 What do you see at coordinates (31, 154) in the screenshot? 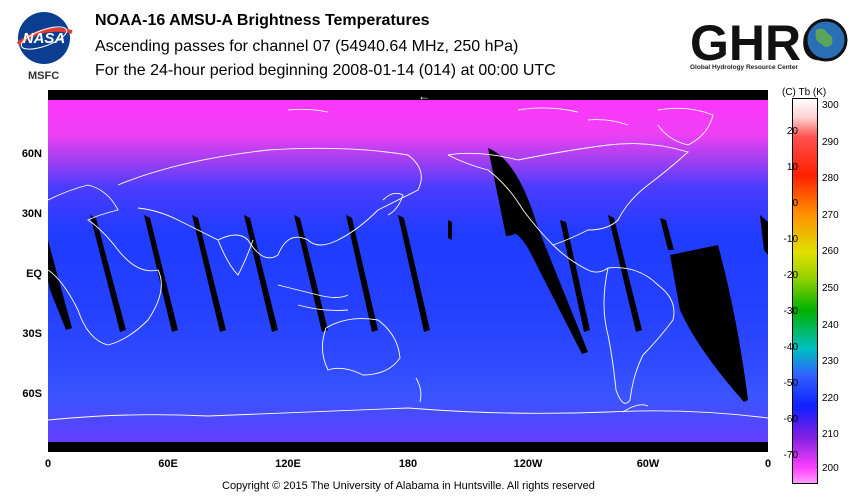
I see `lat-label-60n: 60N` at bounding box center [31, 154].